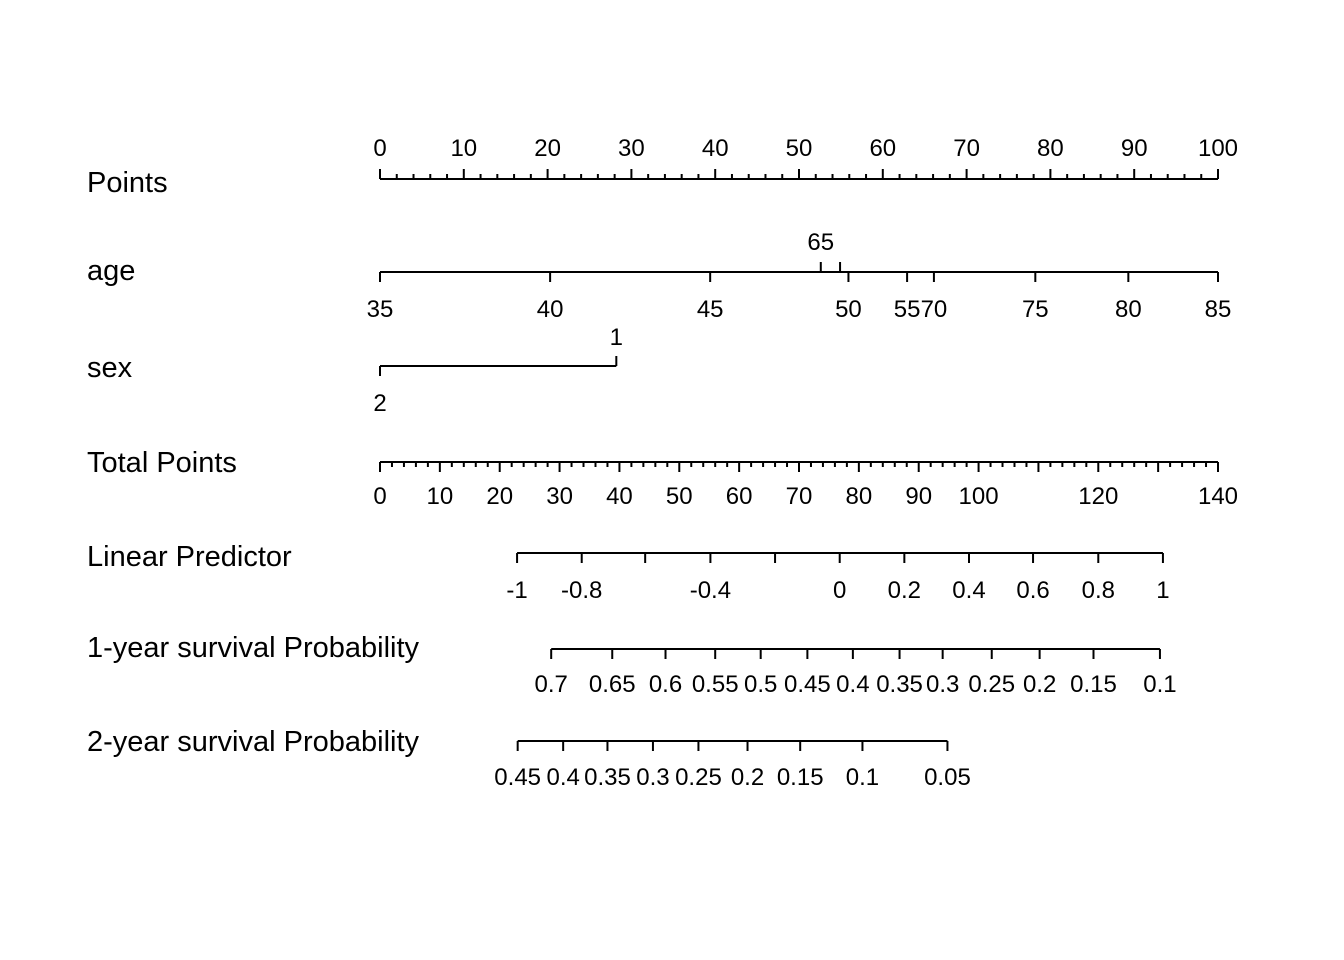 The width and height of the screenshot is (1344, 960). I want to click on 1yr-survival-tick-label: 0.55, so click(715, 684).